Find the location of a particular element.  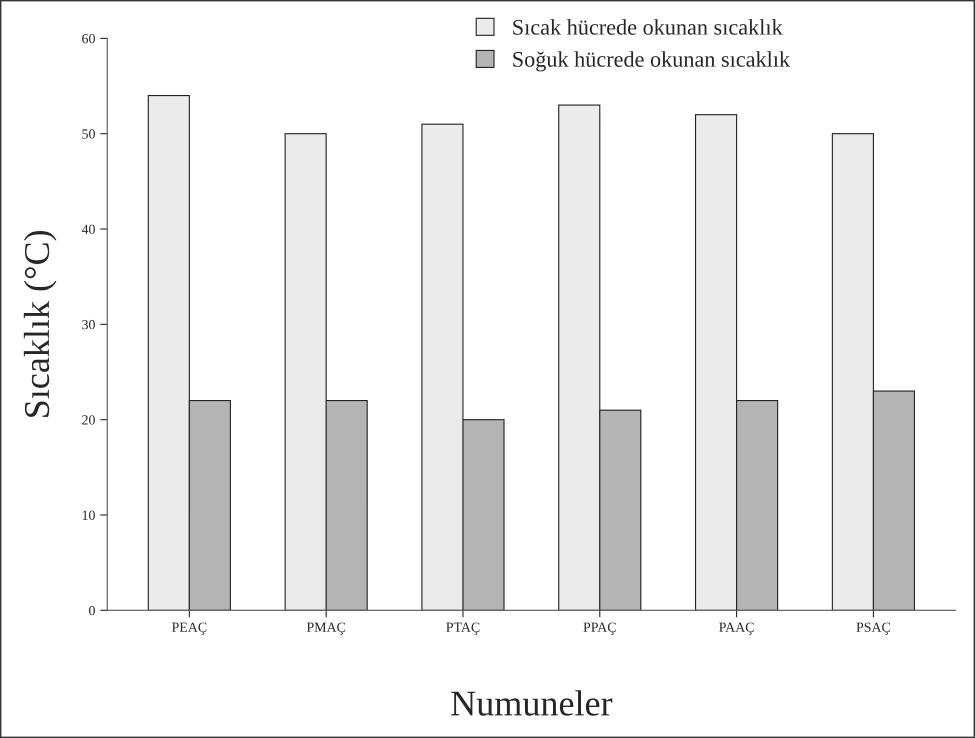

x-tick-label: PPAÇ is located at coordinates (599, 628).